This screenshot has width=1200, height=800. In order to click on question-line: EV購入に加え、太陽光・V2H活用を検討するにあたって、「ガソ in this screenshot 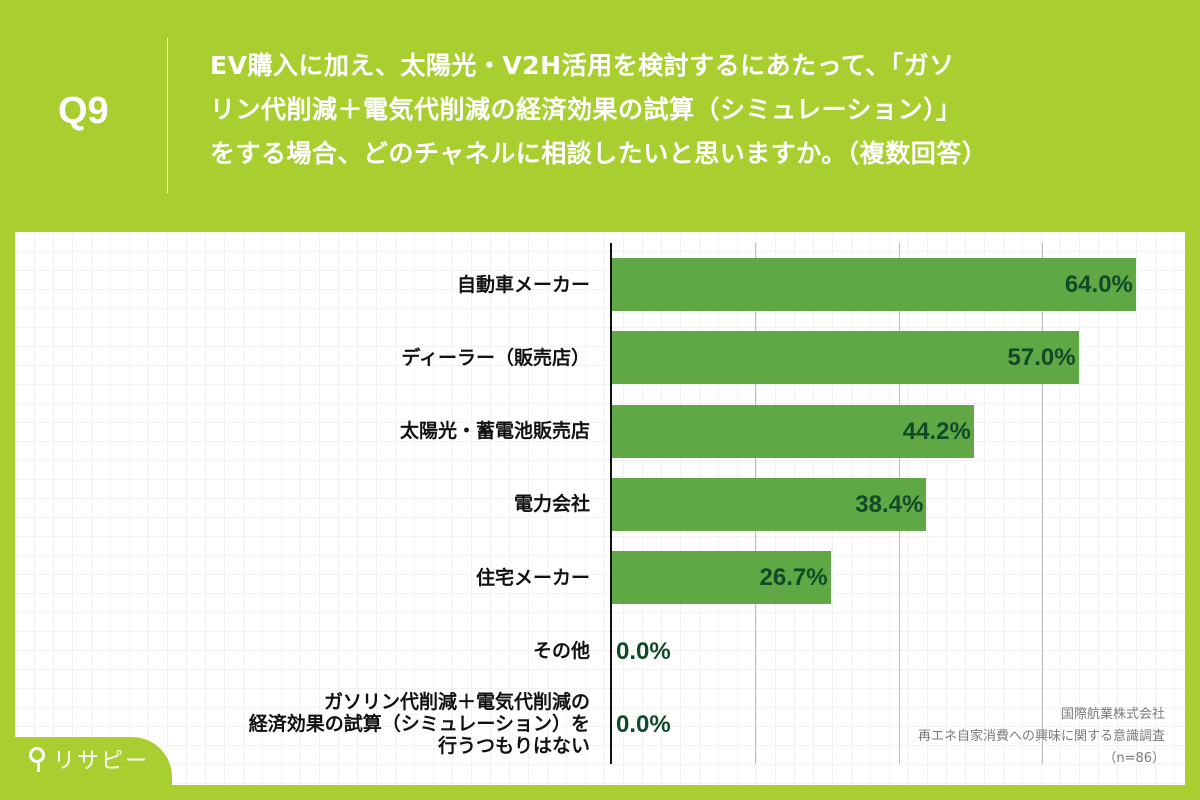, I will do `click(582, 65)`.